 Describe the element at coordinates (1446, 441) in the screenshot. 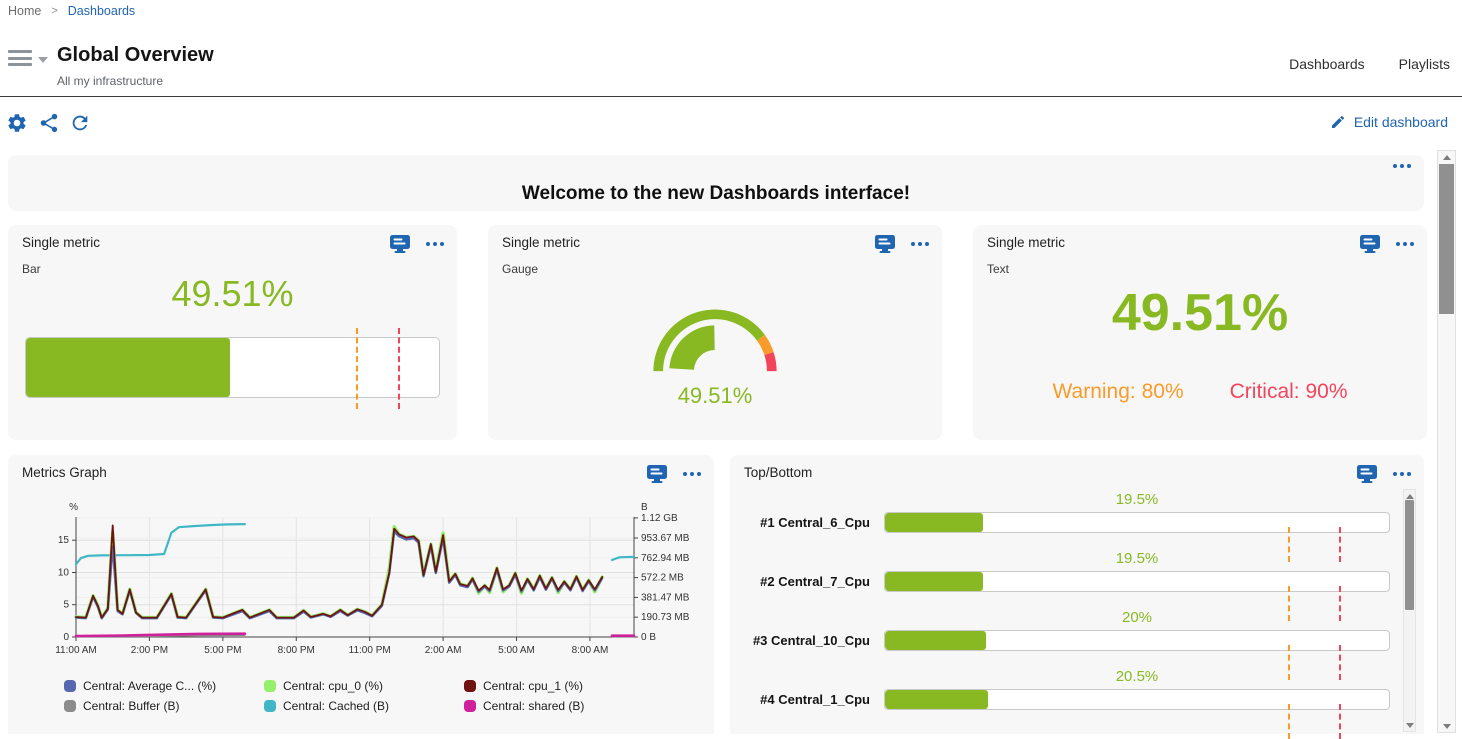

I see `page-scrollbar` at that location.